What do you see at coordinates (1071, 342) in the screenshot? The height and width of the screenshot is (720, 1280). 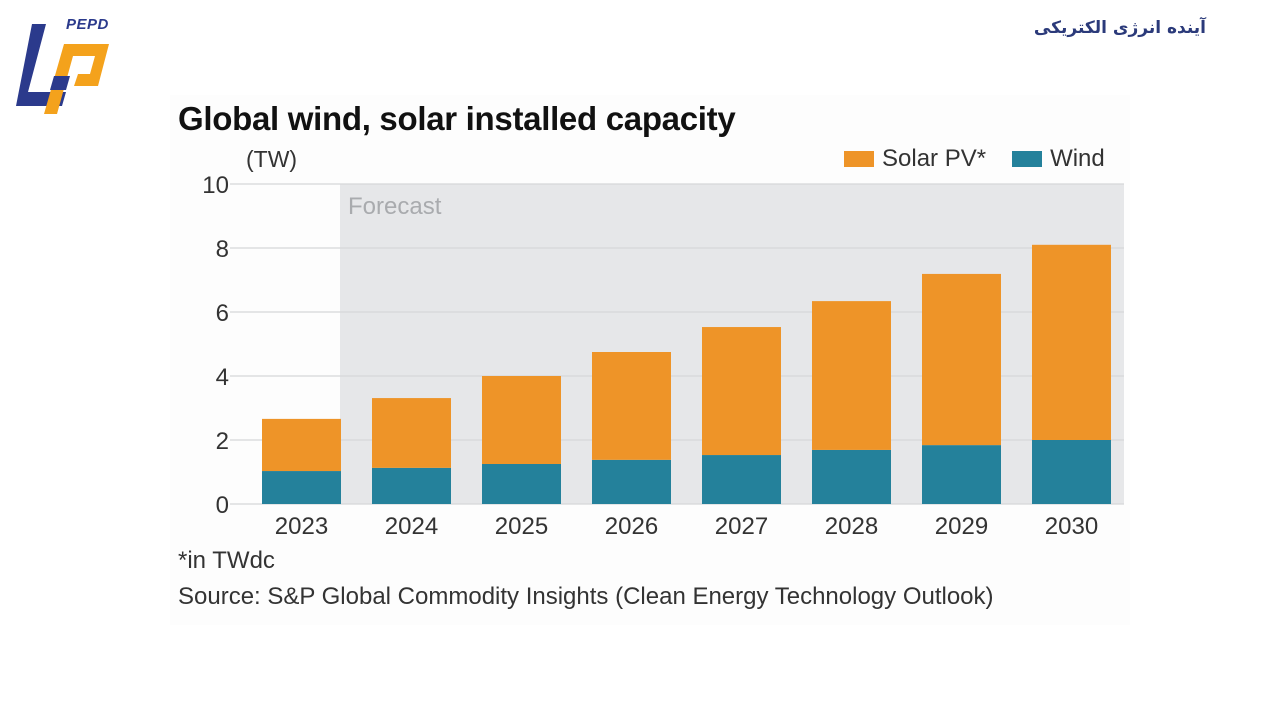 I see `bar-solar-pv-2030` at bounding box center [1071, 342].